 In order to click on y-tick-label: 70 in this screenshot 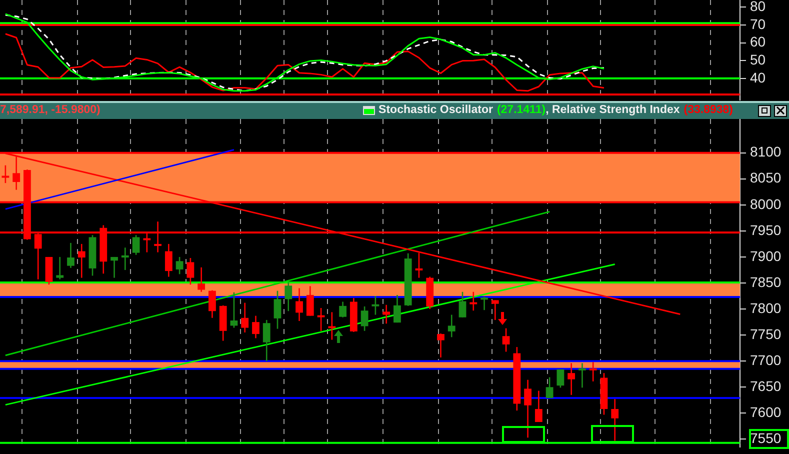, I will do `click(758, 24)`.